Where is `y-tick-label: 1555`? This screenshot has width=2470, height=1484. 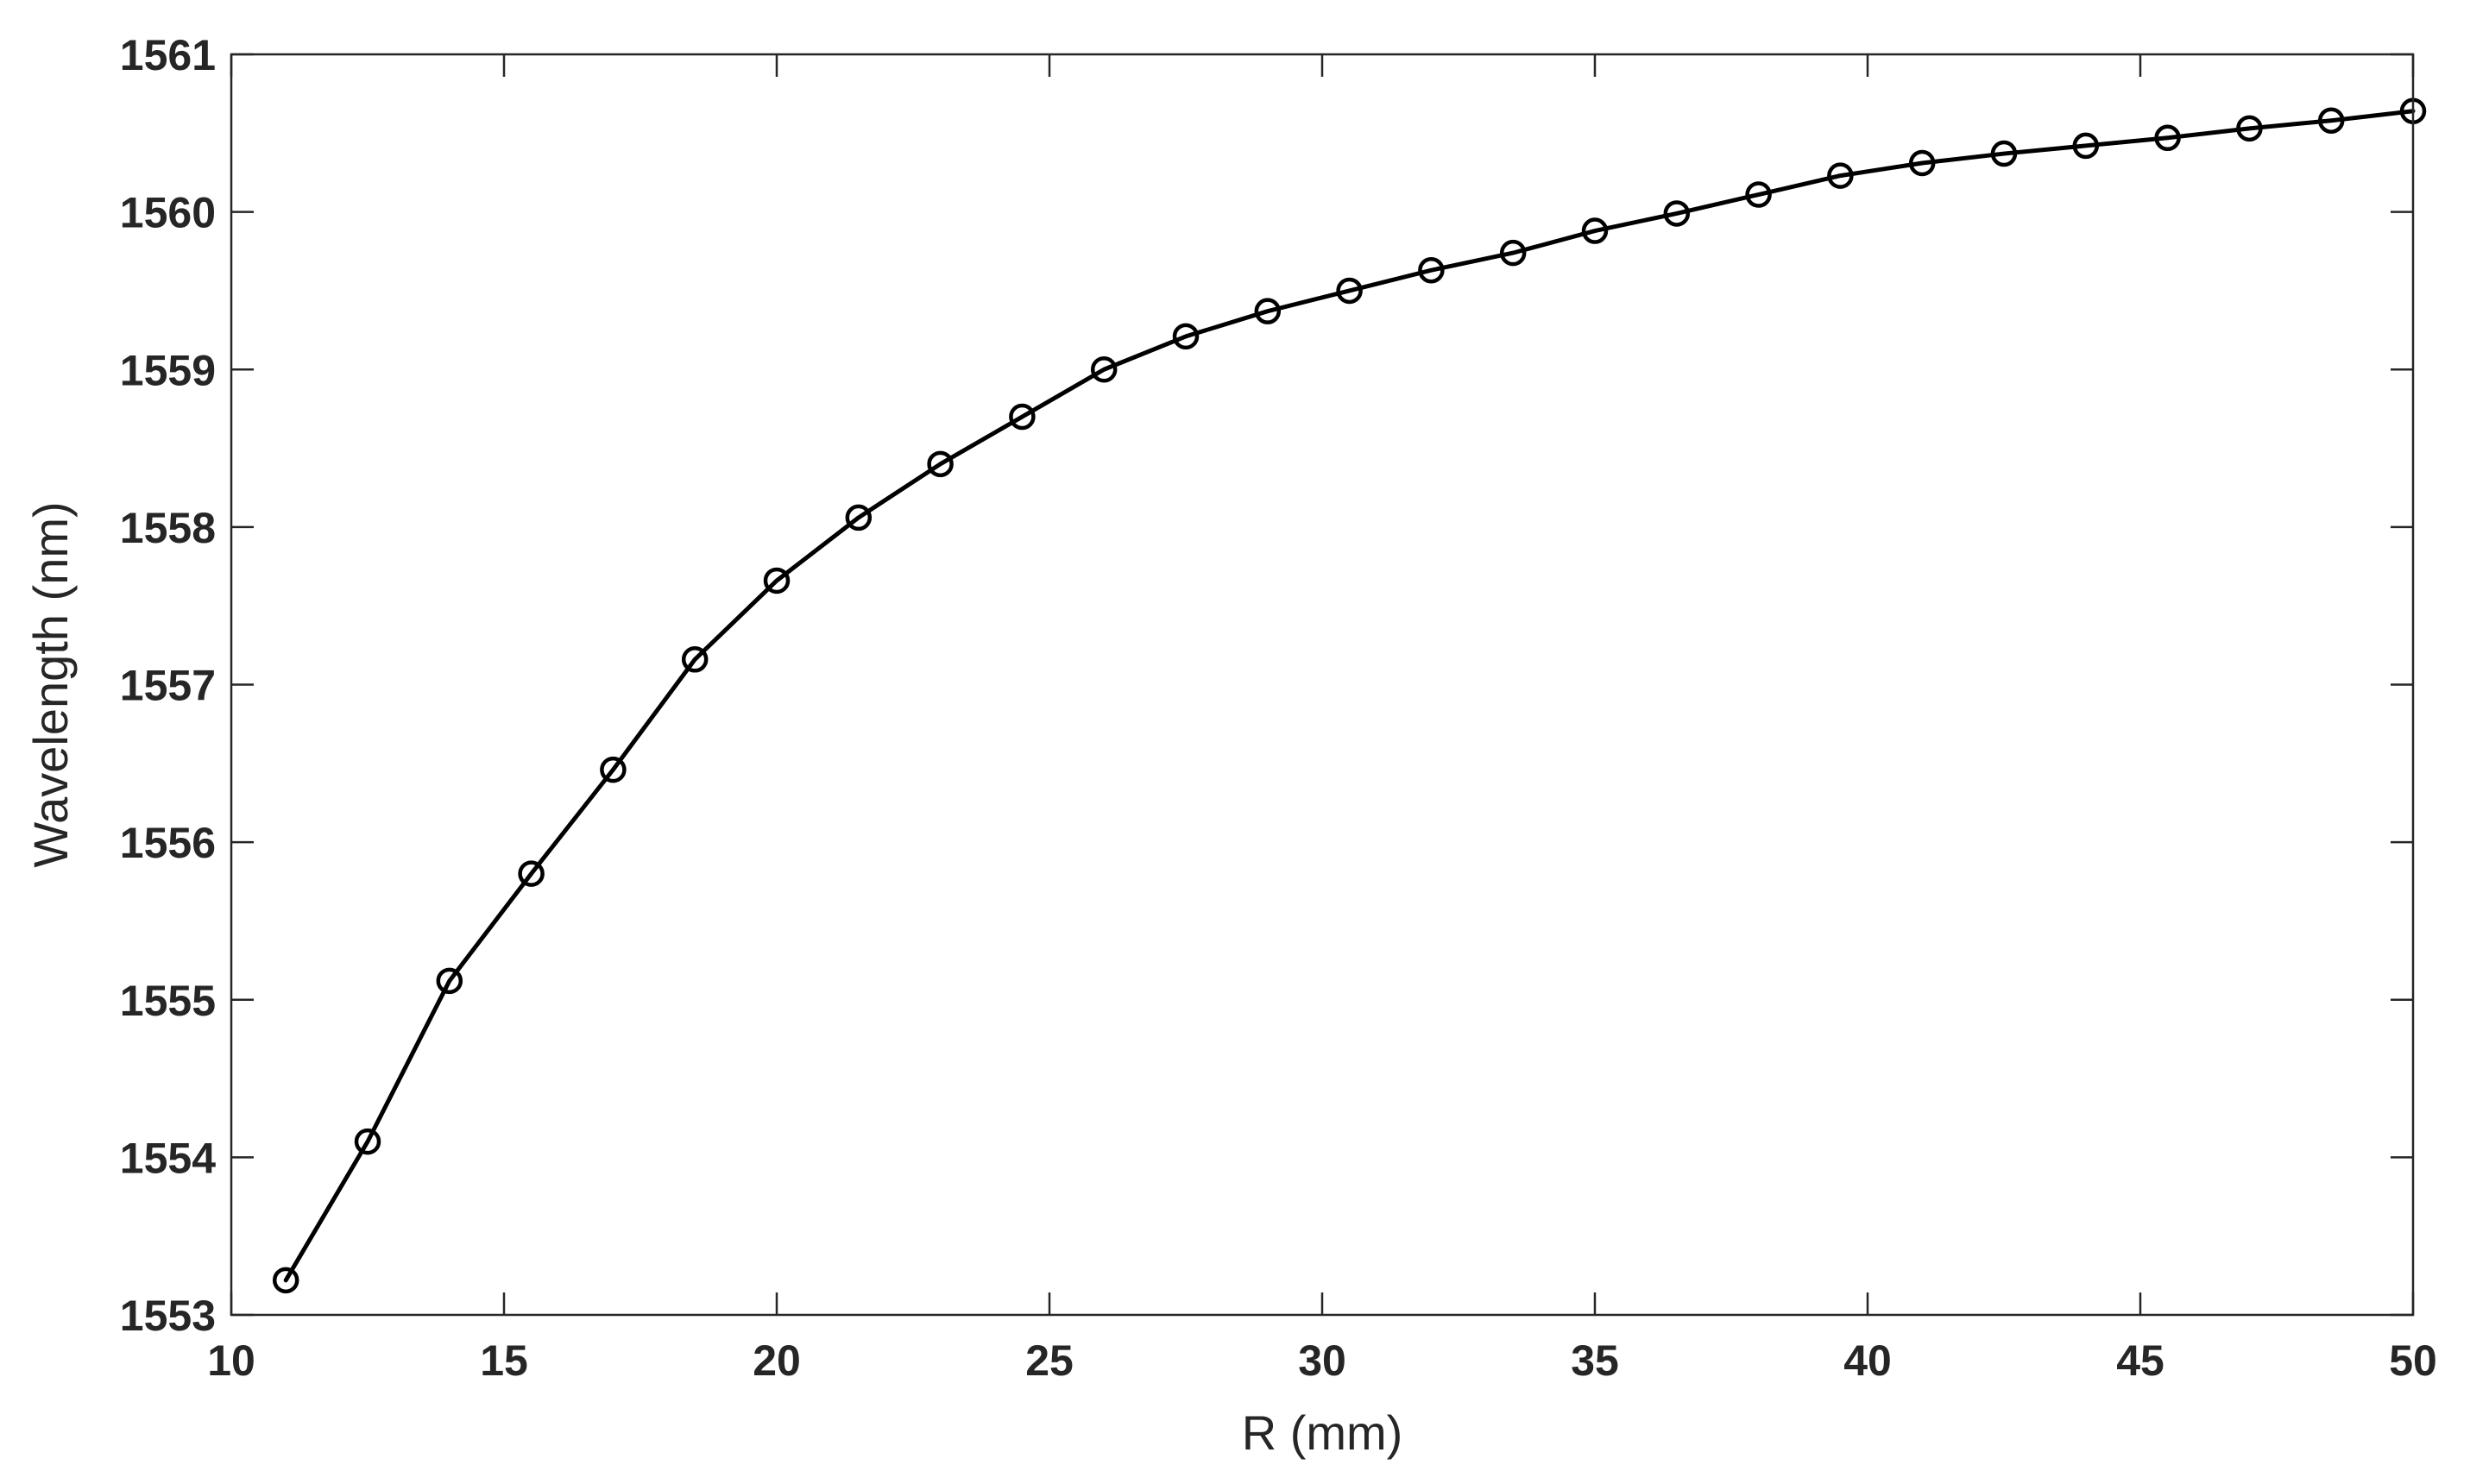
y-tick-label: 1555 is located at coordinates (168, 1001).